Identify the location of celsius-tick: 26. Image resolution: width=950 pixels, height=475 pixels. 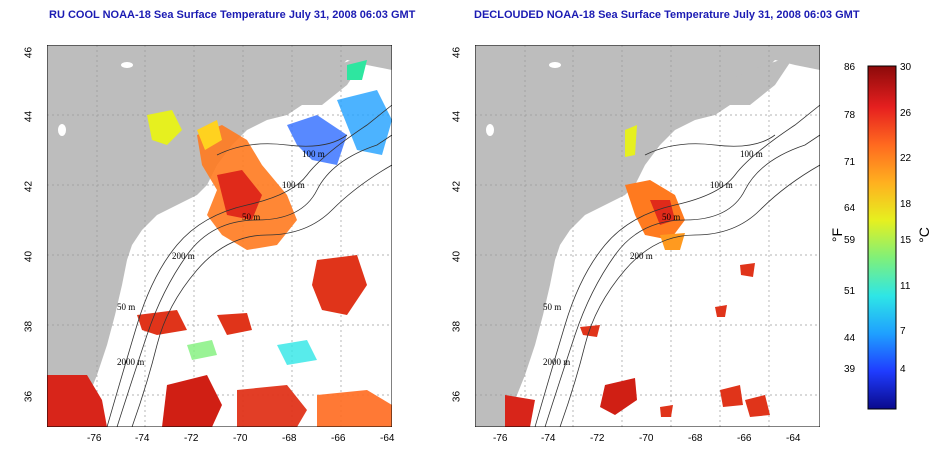
(906, 113).